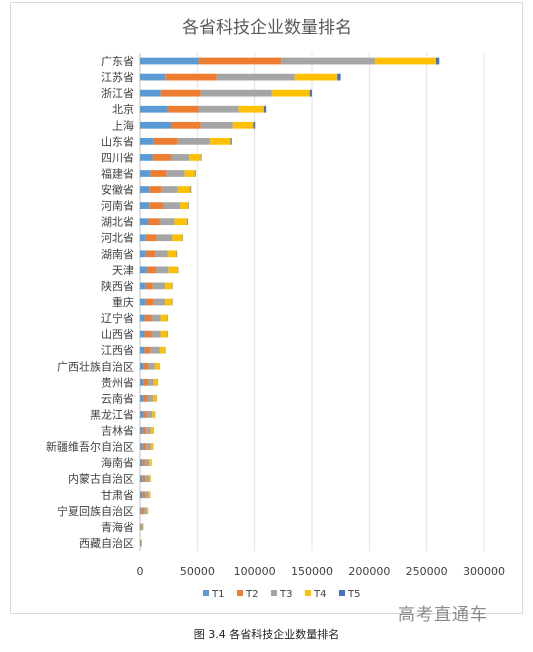 The width and height of the screenshot is (533, 652). What do you see at coordinates (308, 593) in the screenshot?
I see `legend-swatch-T4` at bounding box center [308, 593].